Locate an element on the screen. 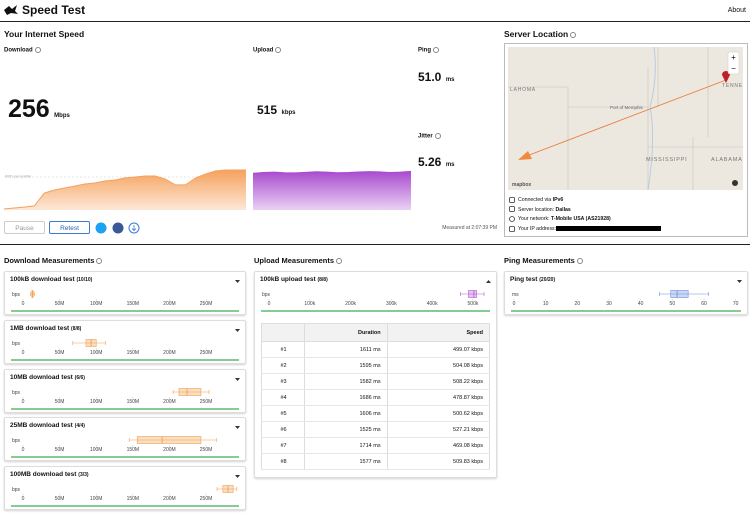 The height and width of the screenshot is (516, 750). button-label: Pause is located at coordinates (24, 228).